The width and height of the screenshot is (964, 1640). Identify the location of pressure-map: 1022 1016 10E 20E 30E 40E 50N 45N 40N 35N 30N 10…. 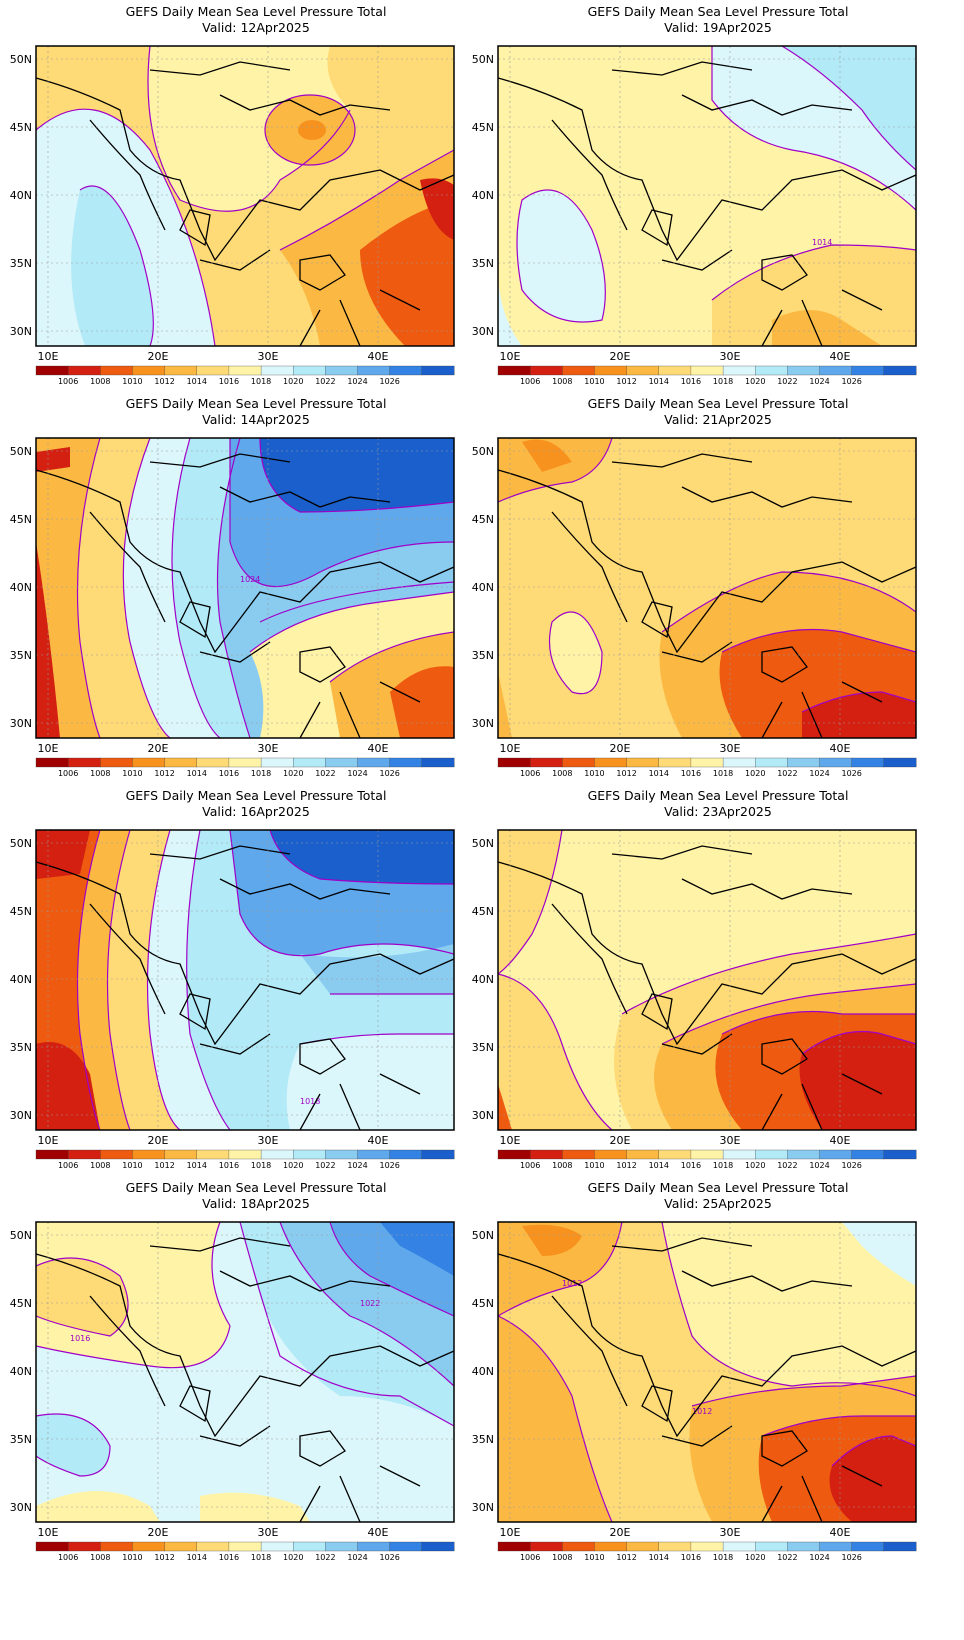
(232, 1391).